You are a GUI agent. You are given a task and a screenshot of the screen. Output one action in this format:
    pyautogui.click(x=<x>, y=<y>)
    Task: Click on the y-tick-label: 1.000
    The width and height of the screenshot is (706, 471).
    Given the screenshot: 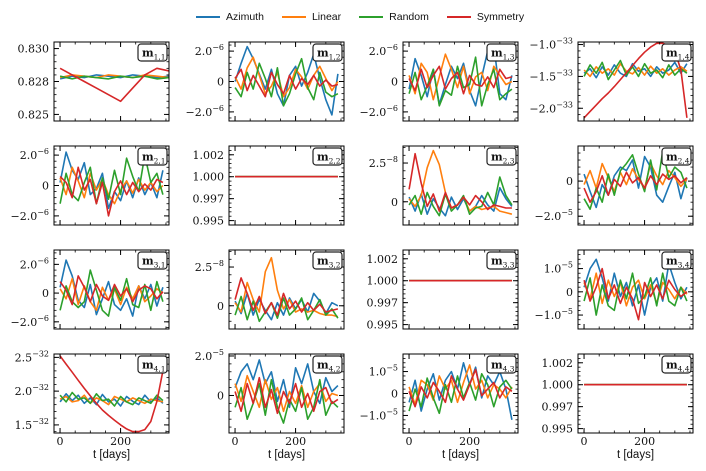 What is the action you would take?
    pyautogui.click(x=558, y=385)
    